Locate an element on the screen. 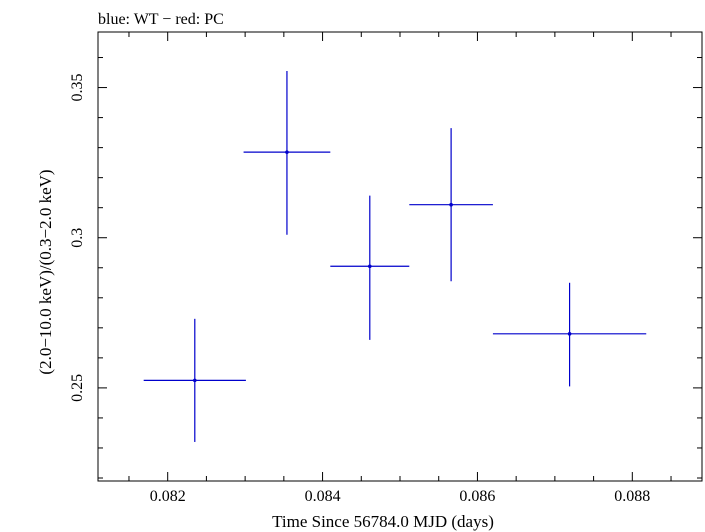 The image size is (705, 532). x-tick-label: 0.082 is located at coordinates (168, 496).